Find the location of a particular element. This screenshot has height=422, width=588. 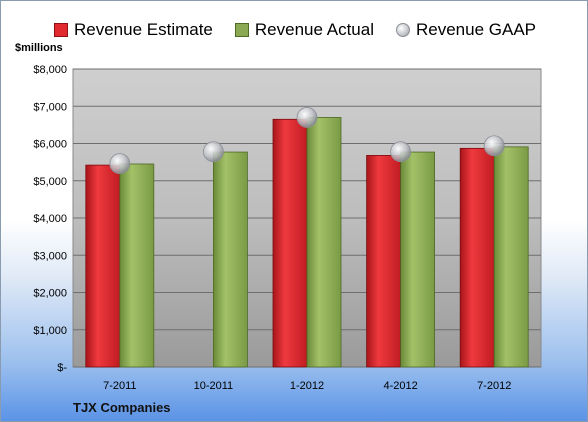

y-tick-label: $4,000 is located at coordinates (50, 219).